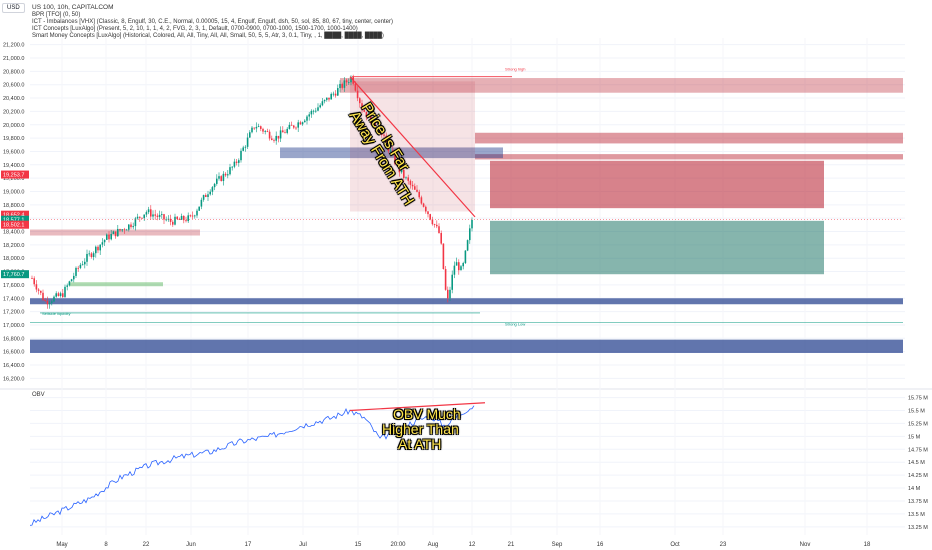  What do you see at coordinates (427, 414) in the screenshot?
I see `obv-annotation-line-1: OBV Much` at bounding box center [427, 414].